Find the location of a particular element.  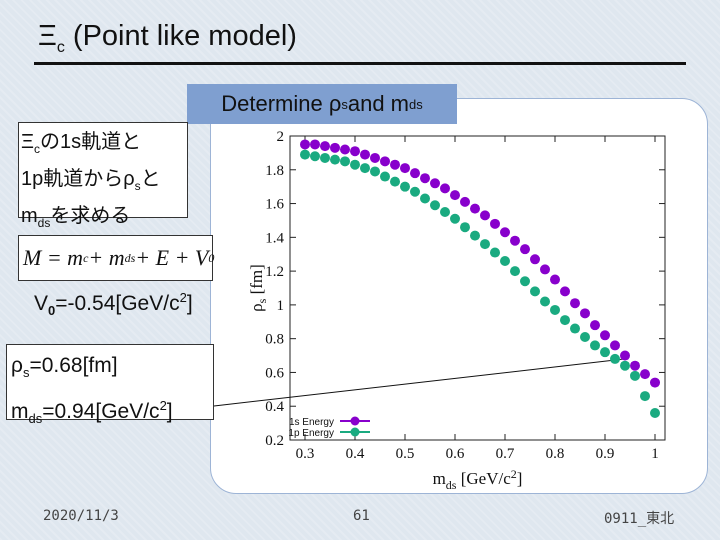

jp3-b: を求める is located at coordinates (90, 216).